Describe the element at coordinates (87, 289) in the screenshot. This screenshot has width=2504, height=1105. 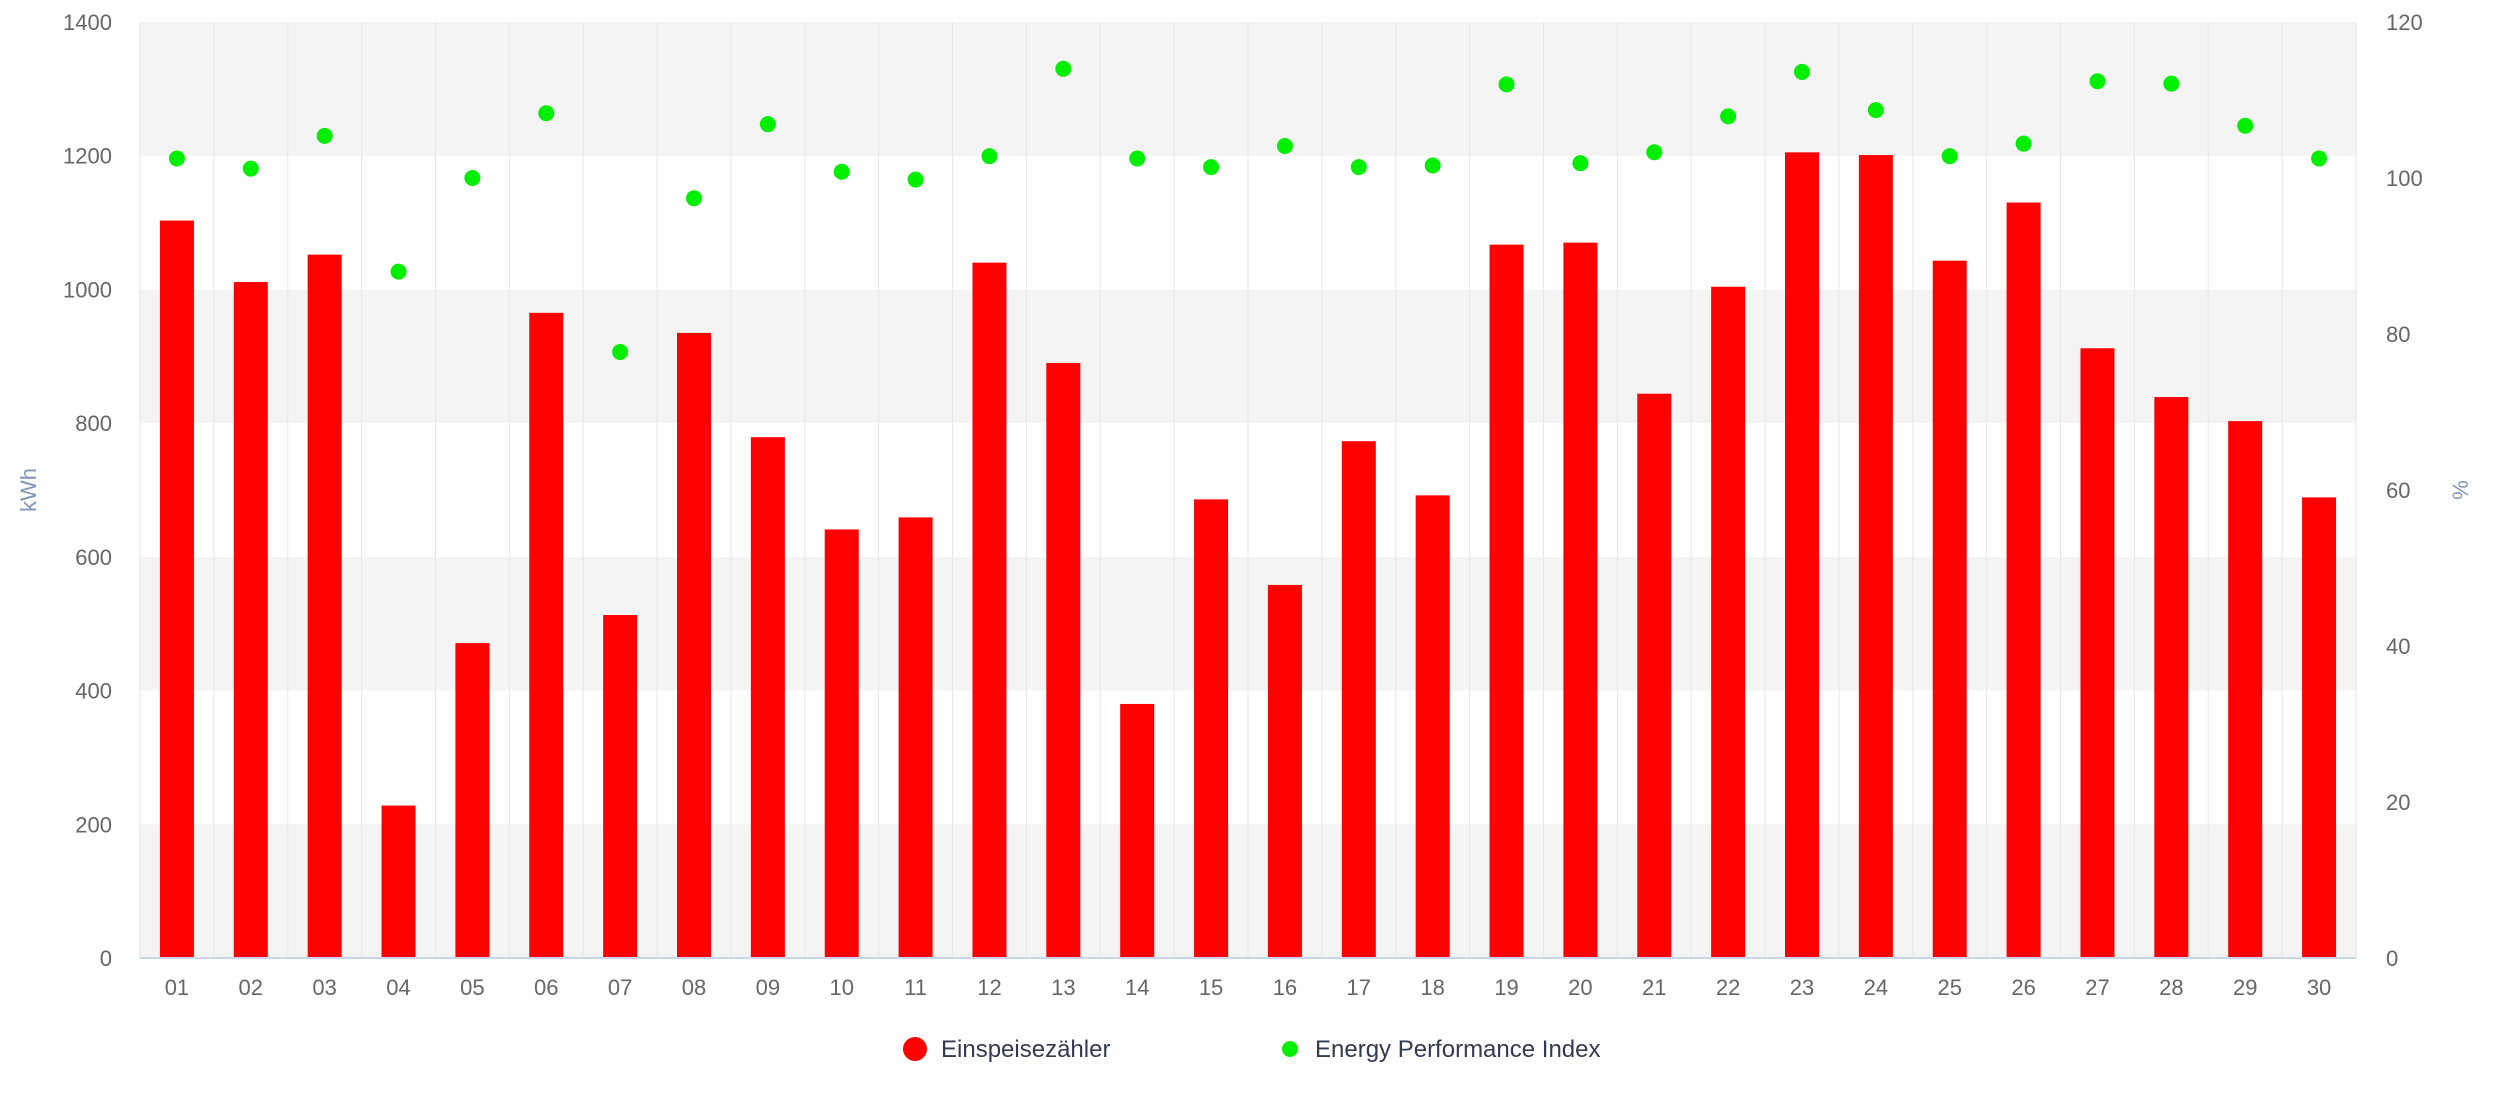
I see `y-tick-label-left: 1000` at that location.